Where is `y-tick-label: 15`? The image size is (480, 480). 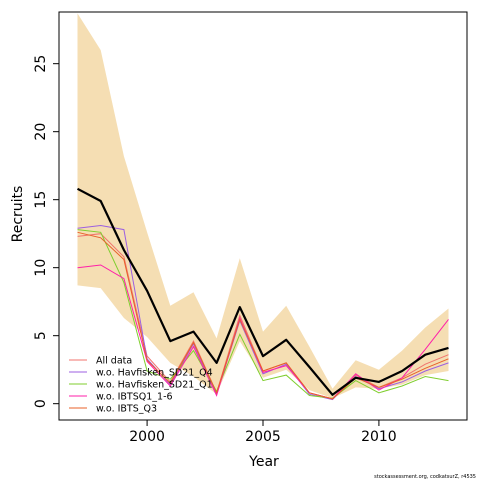 y-tick-label: 15 is located at coordinates (41, 200).